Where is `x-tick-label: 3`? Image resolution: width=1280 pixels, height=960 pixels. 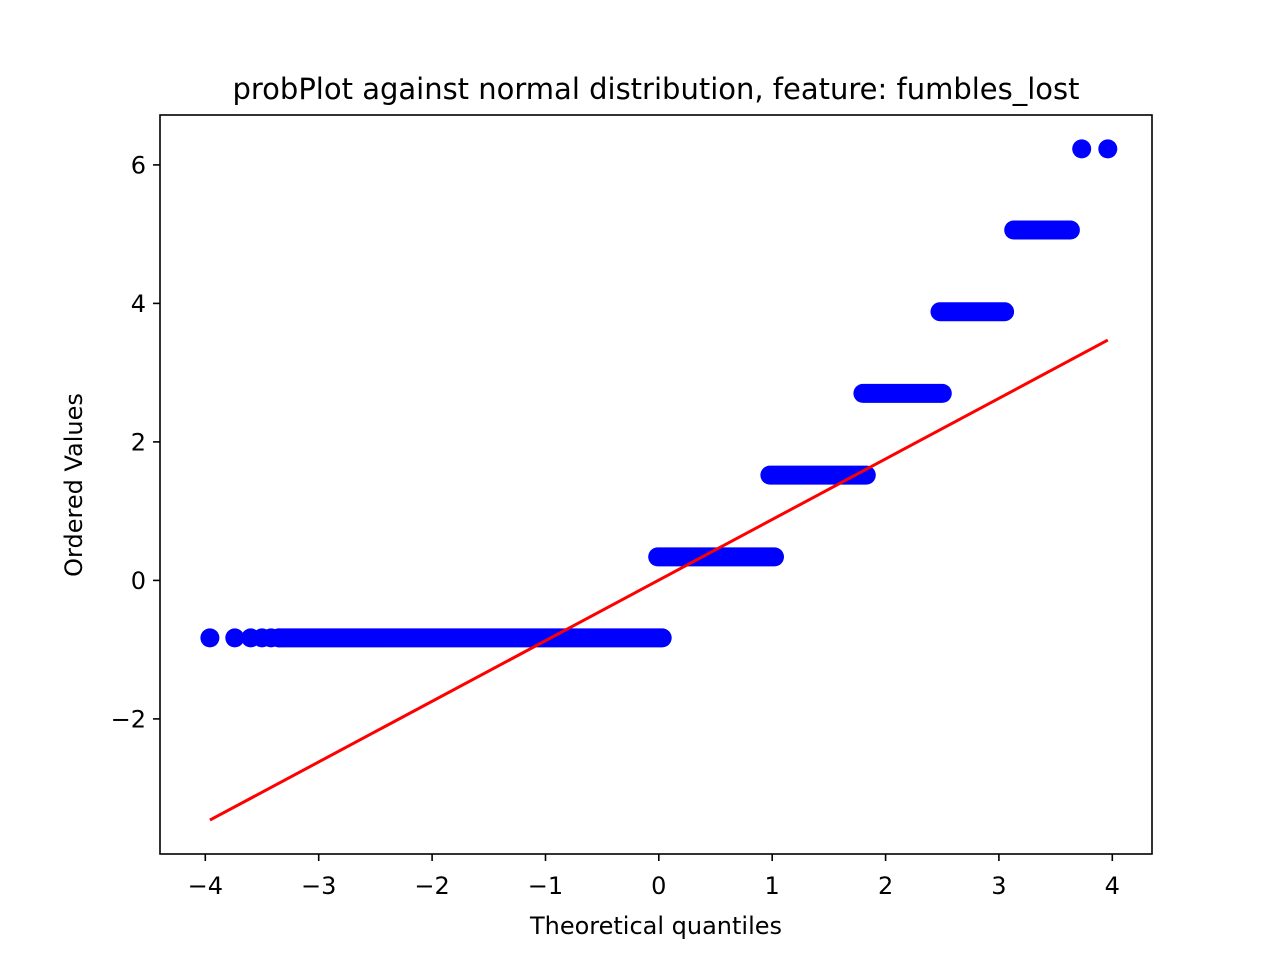
x-tick-label: 3 is located at coordinates (998, 886).